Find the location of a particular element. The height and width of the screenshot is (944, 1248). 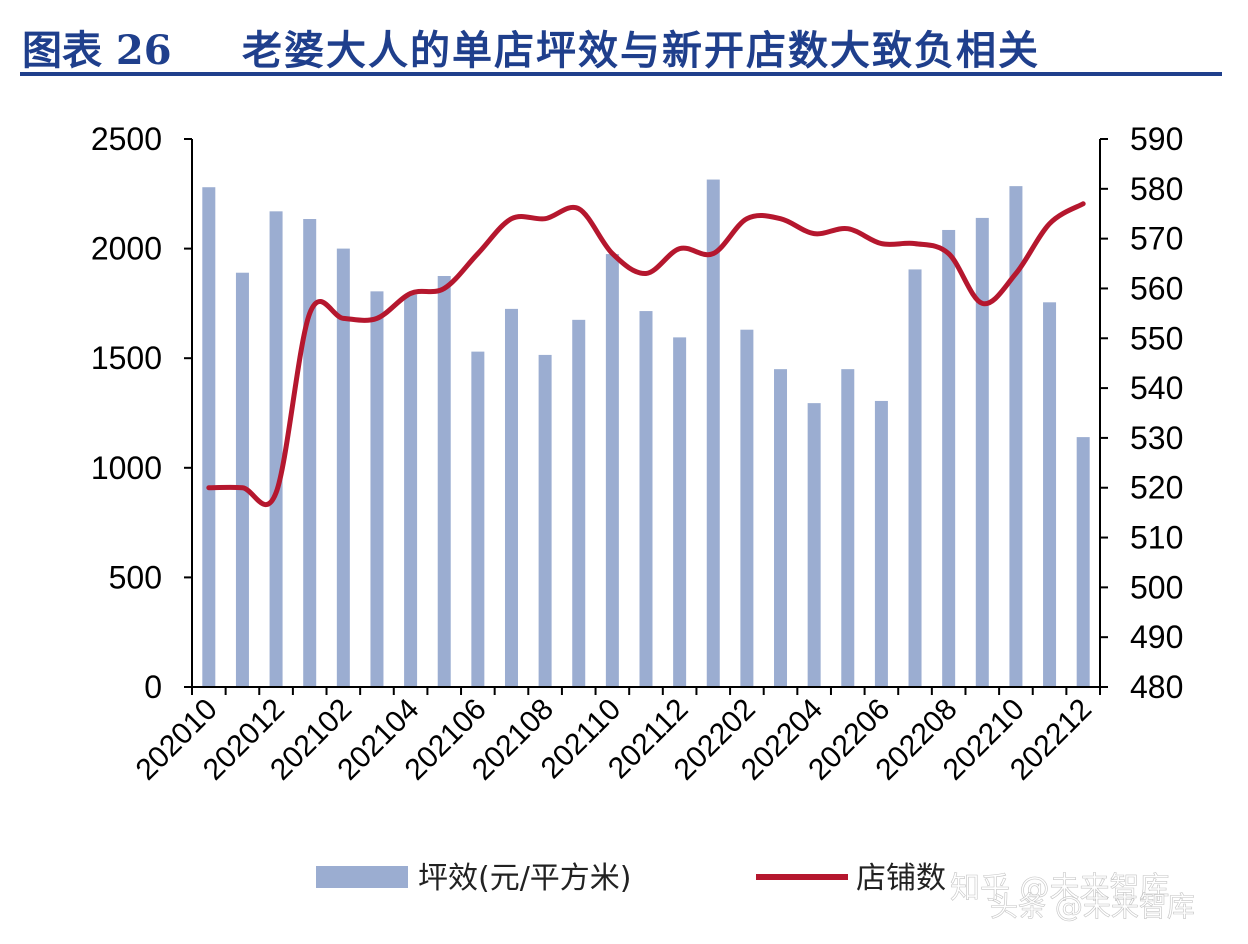

watermark-line1: 知乎 @未来智库 is located at coordinates (1060, 888).